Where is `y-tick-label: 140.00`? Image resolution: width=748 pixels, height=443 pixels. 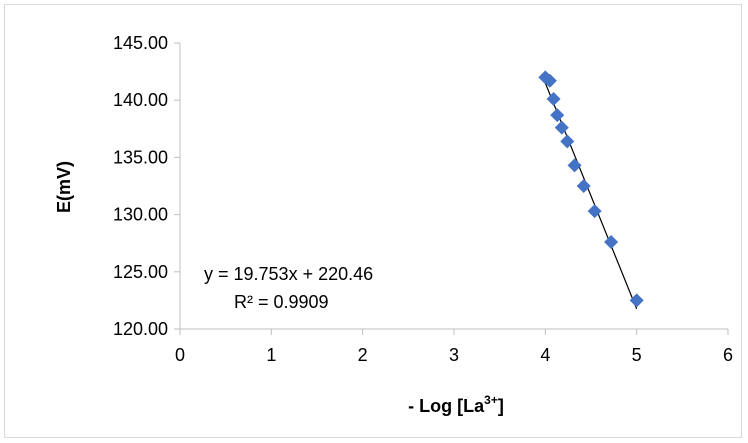
y-tick-label: 140.00 is located at coordinates (140, 100).